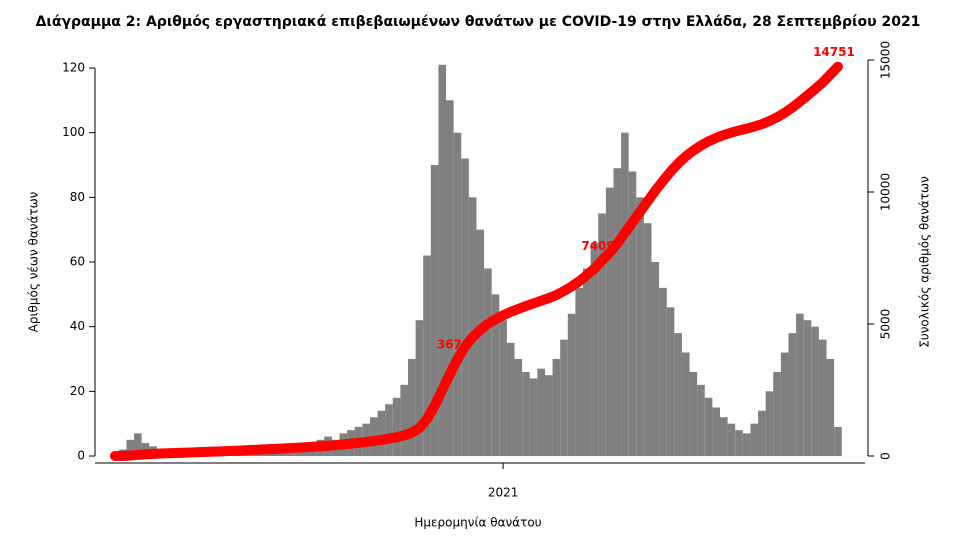 The image size is (967, 544). Describe the element at coordinates (597, 246) in the screenshot. I see `cumulative-label: 7409` at that location.